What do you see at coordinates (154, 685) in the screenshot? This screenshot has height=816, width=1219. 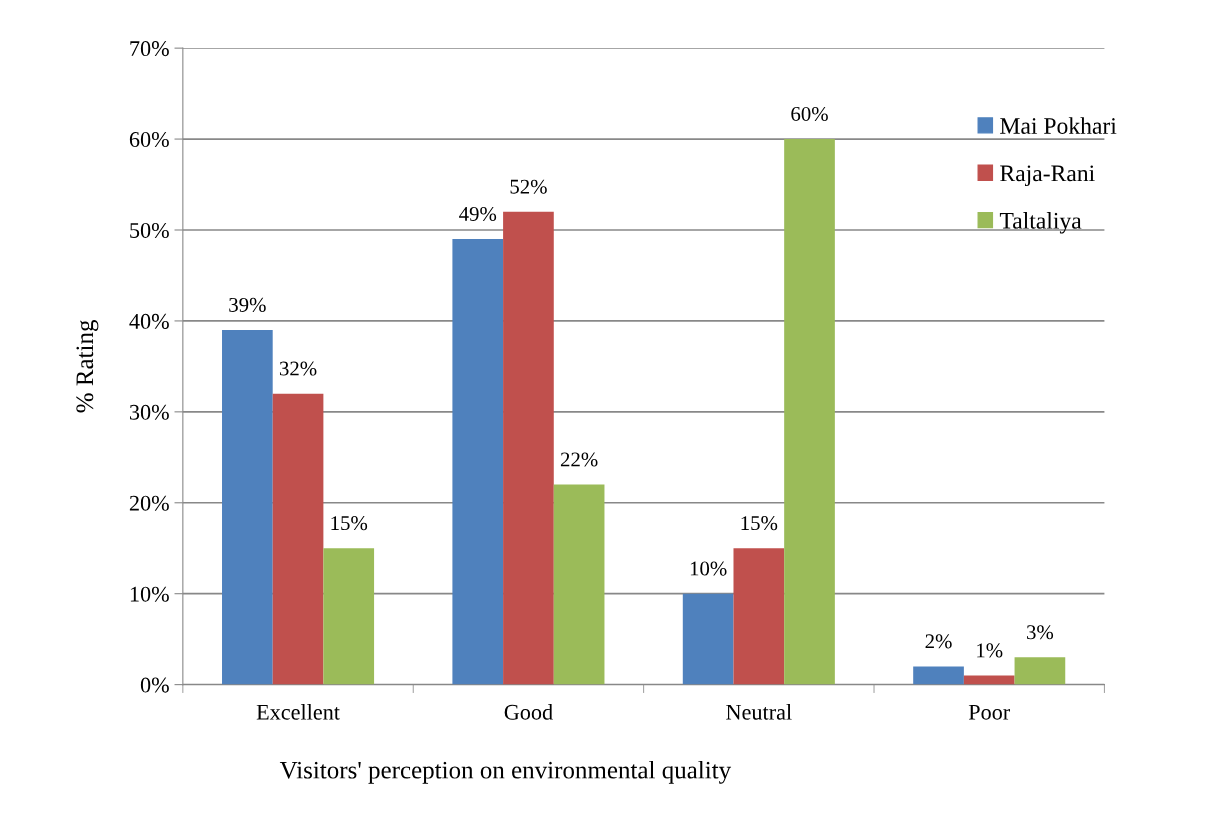 I see `y-tick-label: 0%` at bounding box center [154, 685].